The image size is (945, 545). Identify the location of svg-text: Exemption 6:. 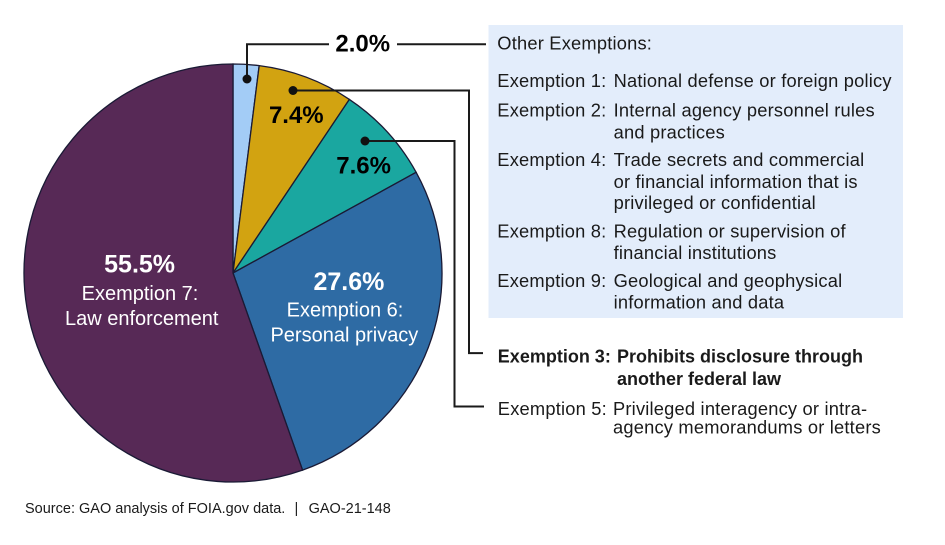
(345, 310).